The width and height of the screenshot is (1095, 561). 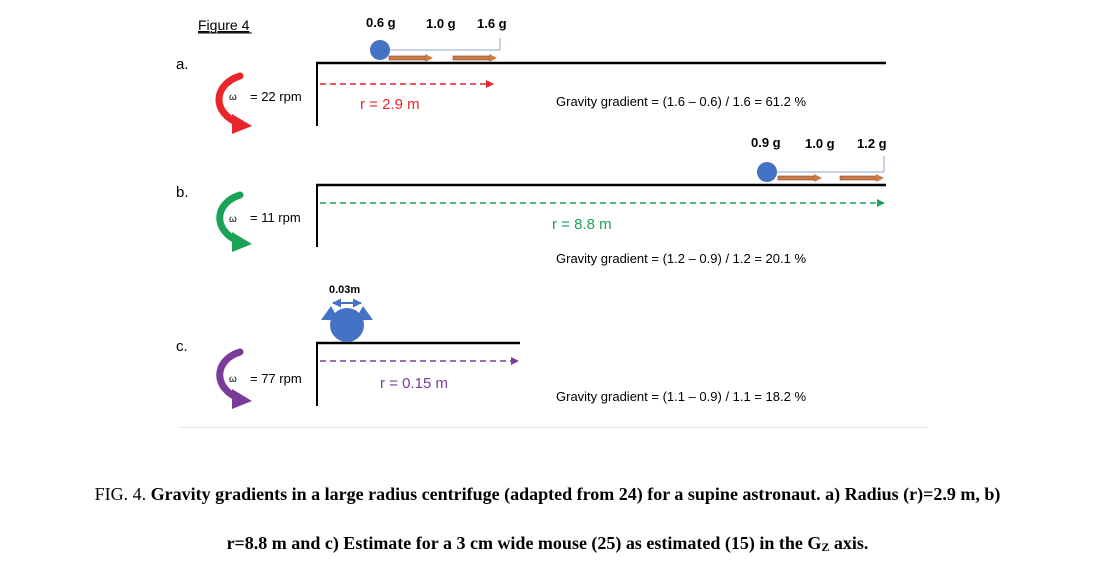 What do you see at coordinates (224, 25) in the screenshot?
I see `figure-label: Figure 4` at bounding box center [224, 25].